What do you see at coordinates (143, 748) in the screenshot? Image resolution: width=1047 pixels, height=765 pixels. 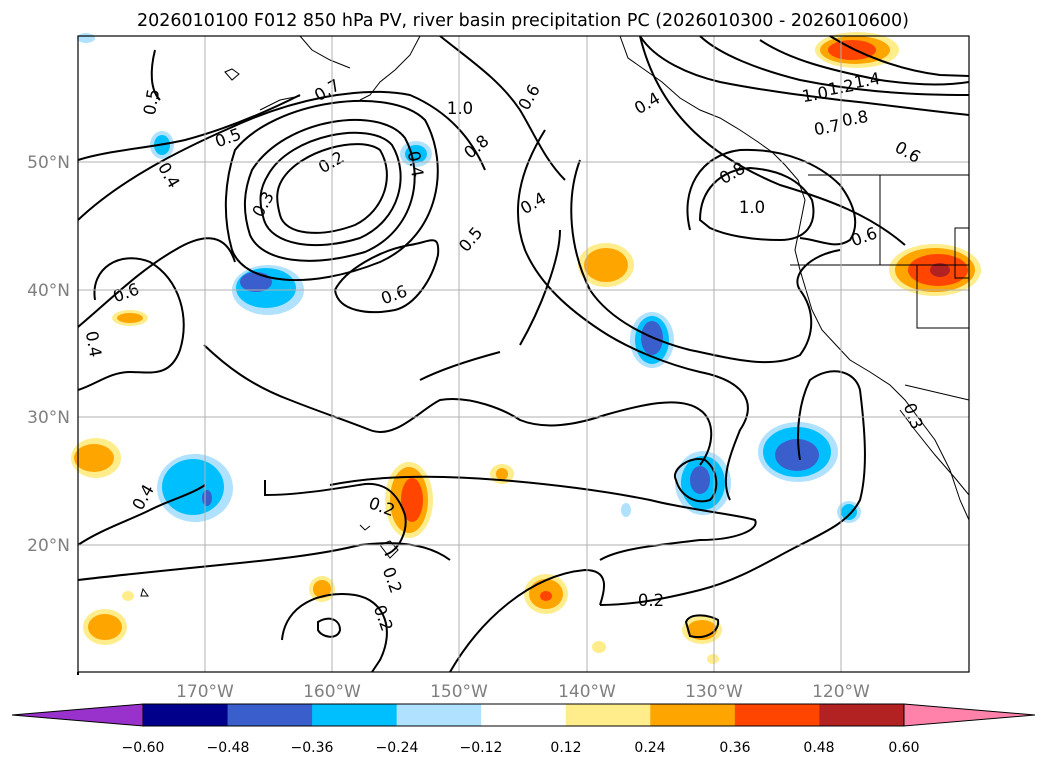 I see `colorbar-tick-label: −0.60` at bounding box center [143, 748].